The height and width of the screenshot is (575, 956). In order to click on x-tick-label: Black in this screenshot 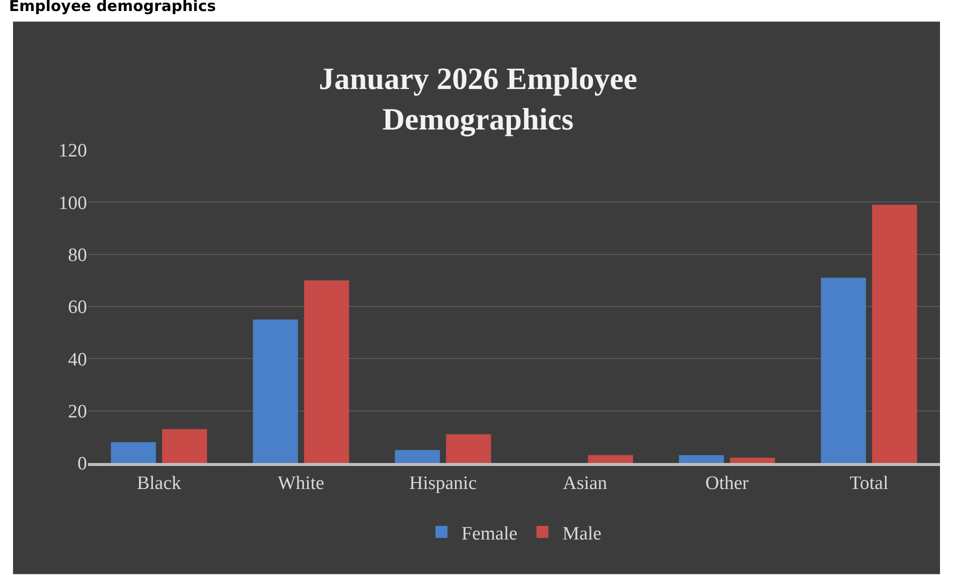, I will do `click(159, 483)`.